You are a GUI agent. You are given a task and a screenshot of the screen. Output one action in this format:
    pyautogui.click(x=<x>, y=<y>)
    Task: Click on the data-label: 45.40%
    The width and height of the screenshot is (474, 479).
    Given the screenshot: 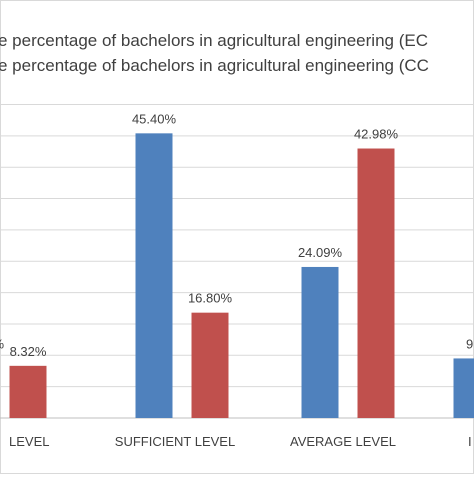 What is the action you would take?
    pyautogui.click(x=154, y=118)
    